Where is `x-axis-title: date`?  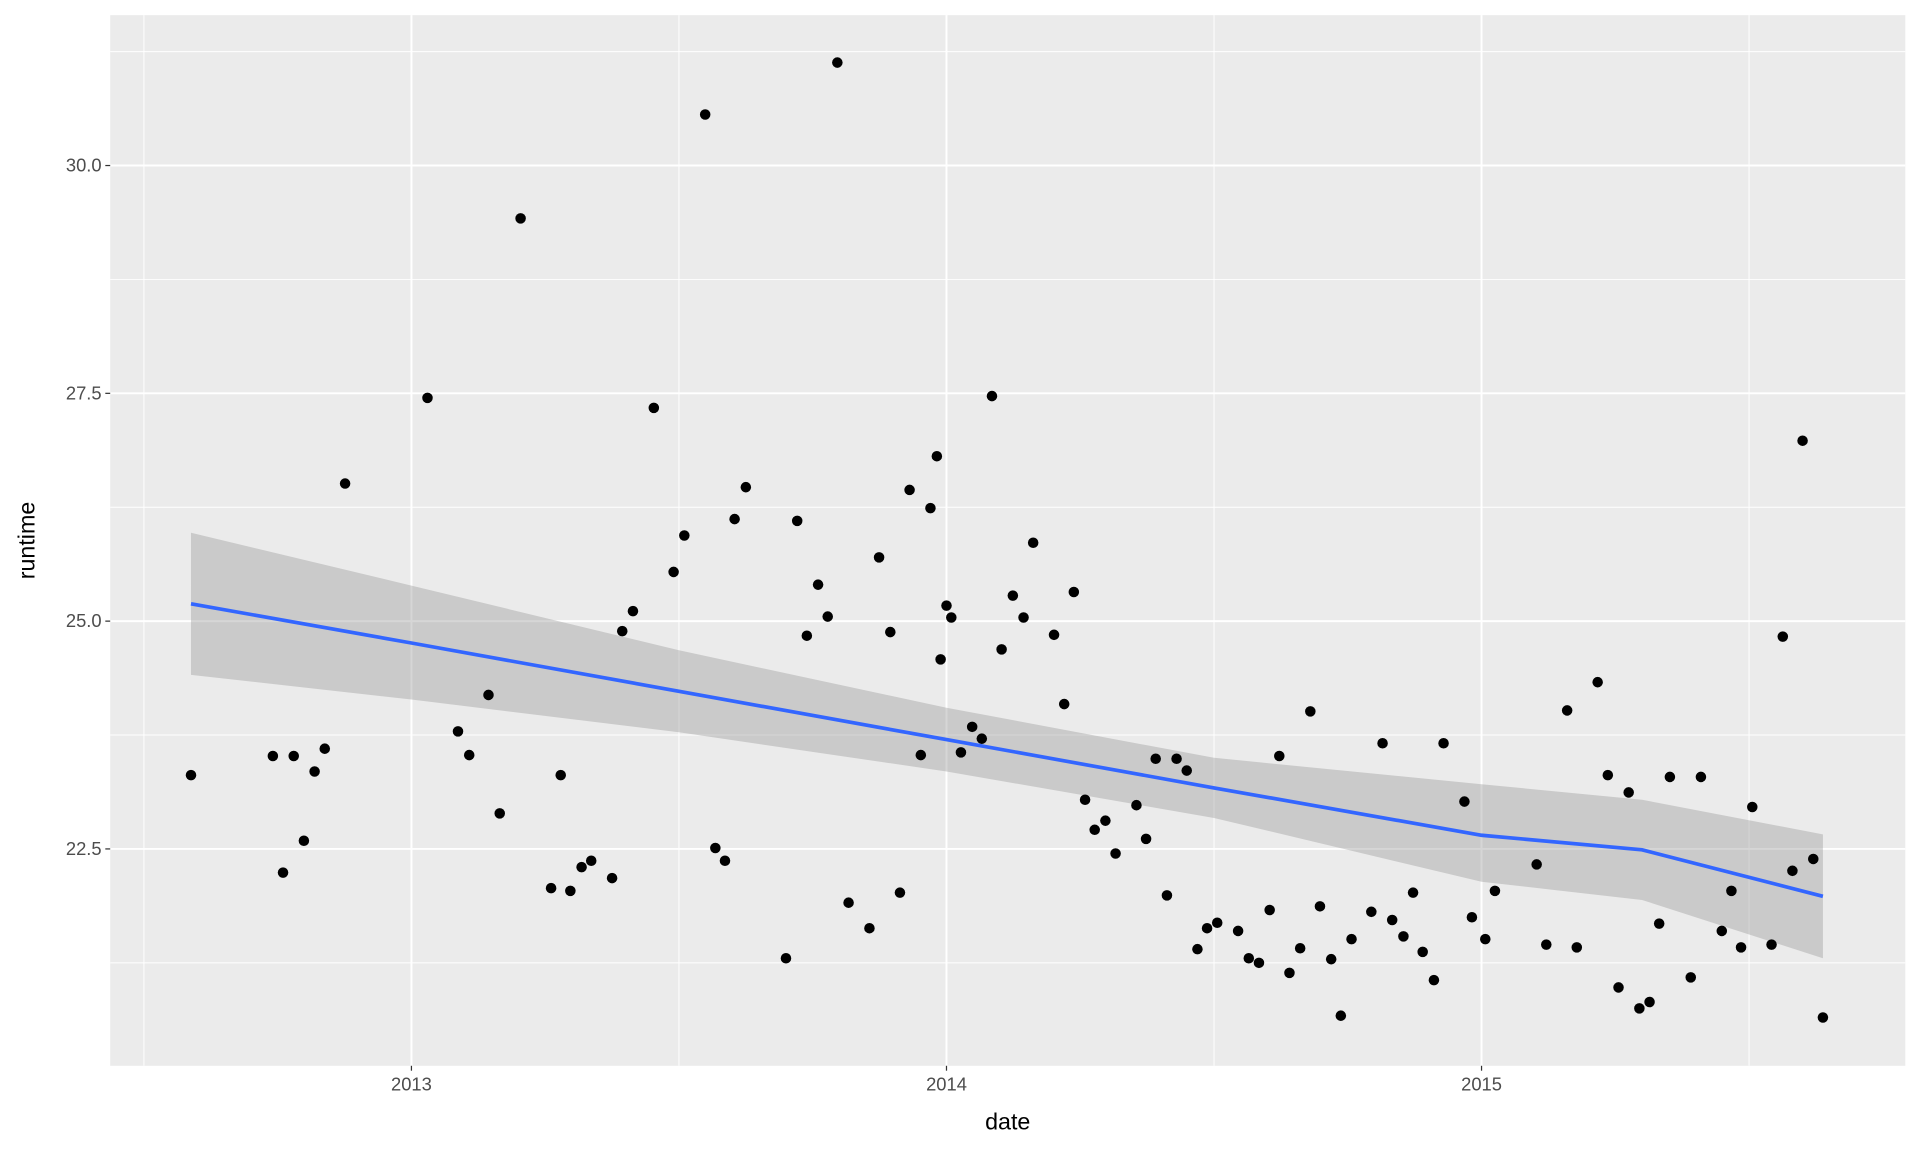
x-axis-title: date is located at coordinates (1007, 1121).